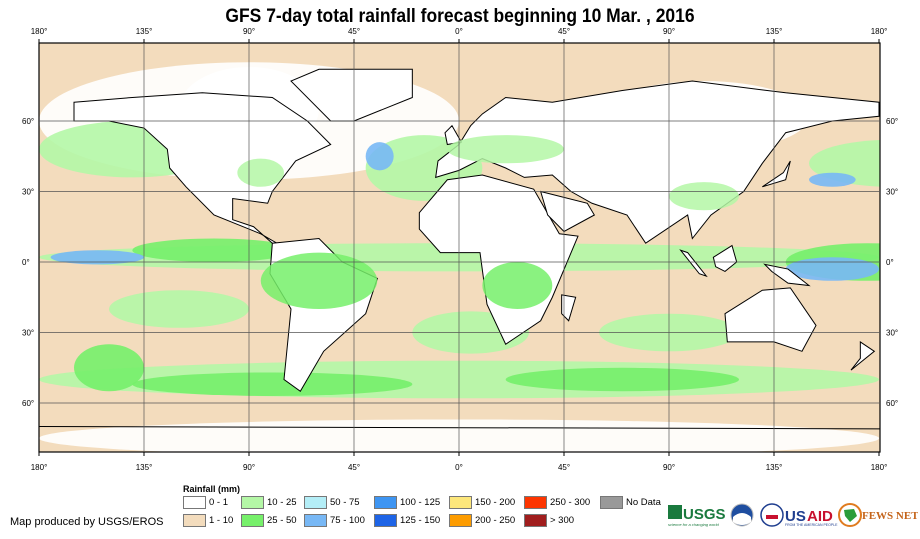 The image size is (920, 539). I want to click on arabia-landmass, so click(567, 211).